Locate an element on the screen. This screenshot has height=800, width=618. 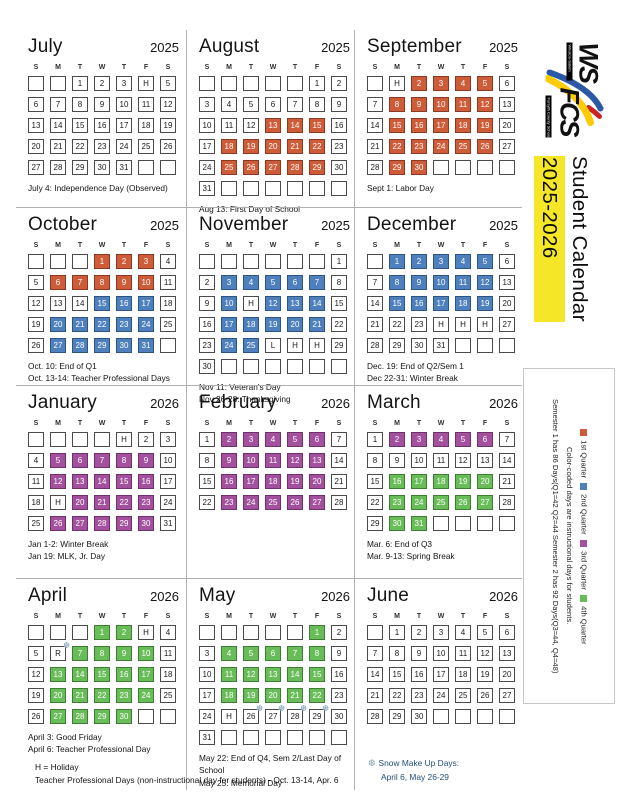
logo-ws-text: WS is located at coordinates (588, 62).